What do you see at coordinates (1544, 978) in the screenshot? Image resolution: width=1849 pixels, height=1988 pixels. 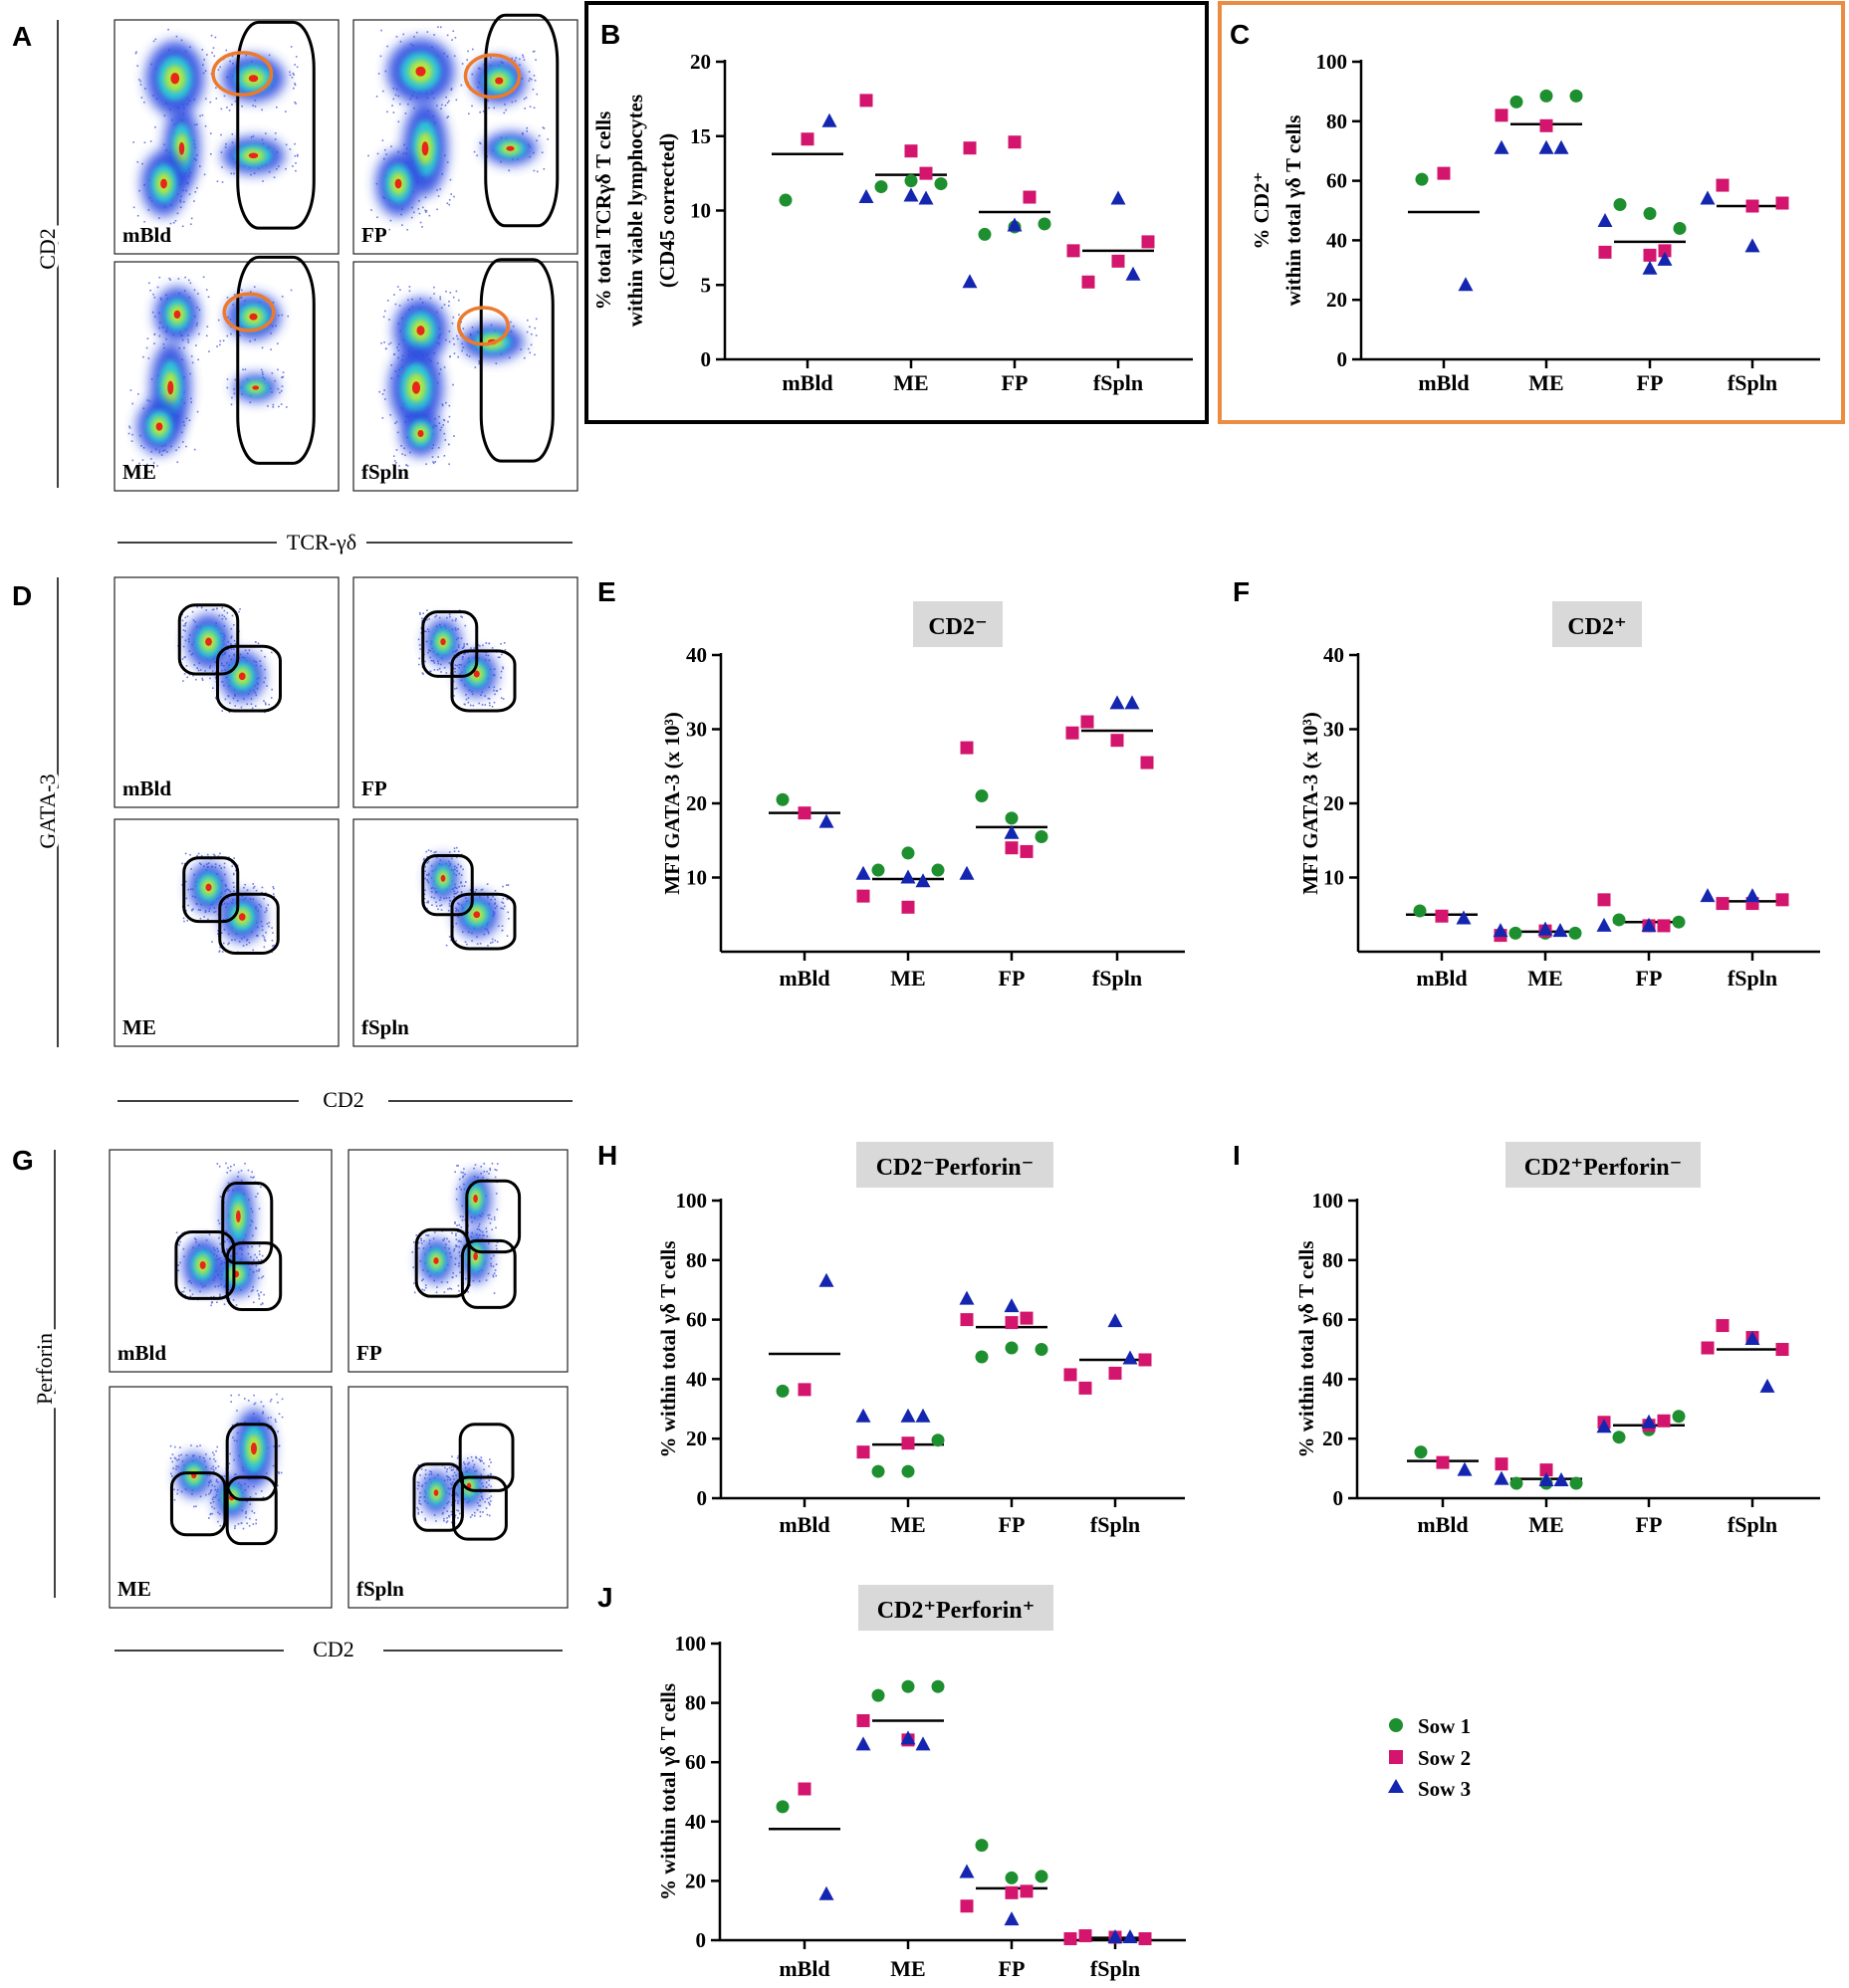 I see `x-tick-label: ME` at bounding box center [1544, 978].